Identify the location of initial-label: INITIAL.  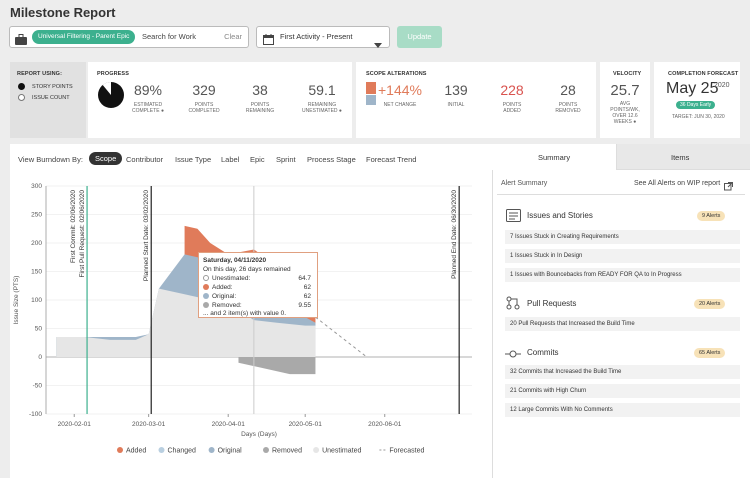
(456, 105).